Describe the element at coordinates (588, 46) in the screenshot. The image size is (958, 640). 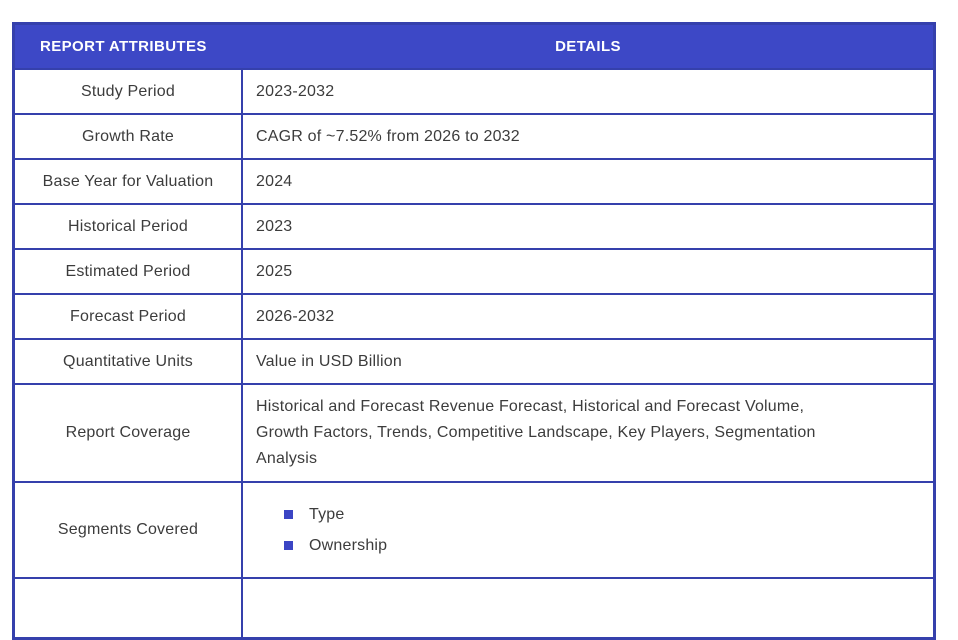
I see `header-details: DETAILS` at that location.